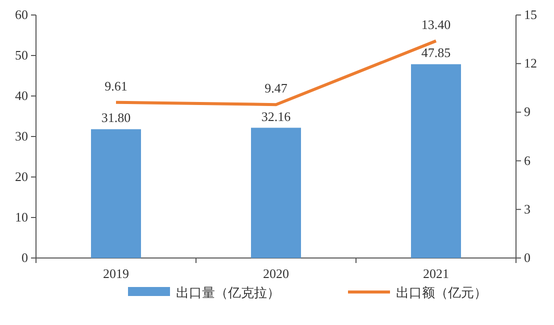 The height and width of the screenshot is (325, 554). I want to click on y2-tick-label: 6, so click(527, 160).